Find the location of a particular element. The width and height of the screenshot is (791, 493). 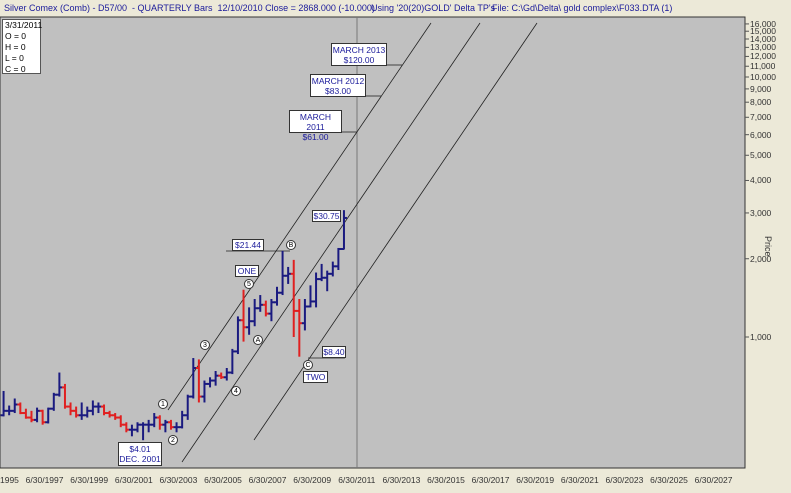

x-tick-label: 6/30/2025 is located at coordinates (669, 480).